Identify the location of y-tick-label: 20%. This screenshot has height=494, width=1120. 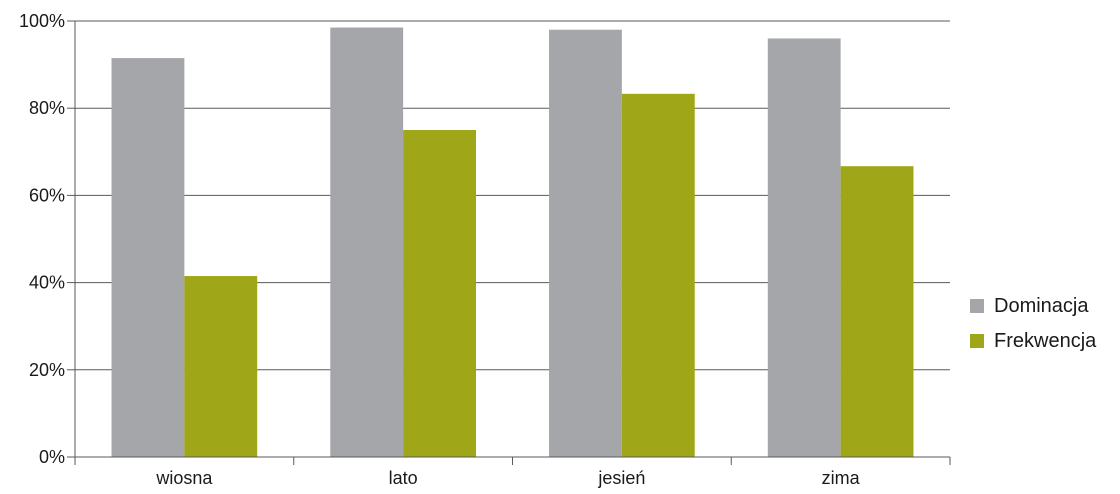
(47, 370).